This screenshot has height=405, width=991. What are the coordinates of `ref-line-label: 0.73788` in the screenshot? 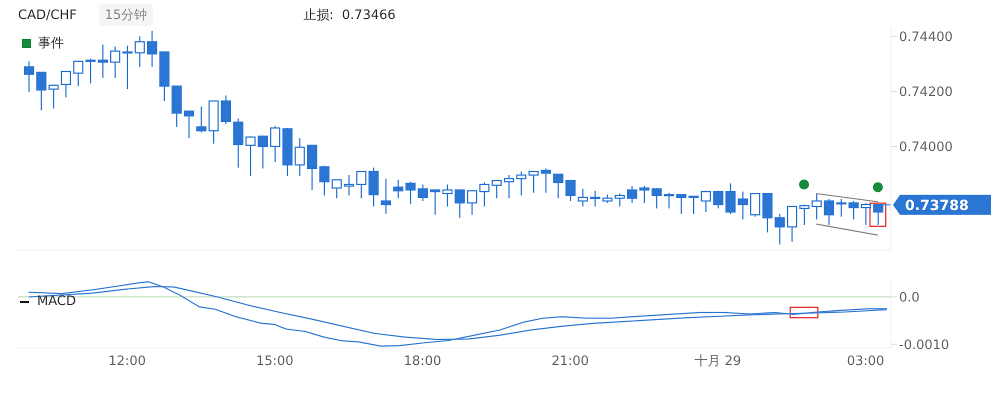 It's located at (937, 206).